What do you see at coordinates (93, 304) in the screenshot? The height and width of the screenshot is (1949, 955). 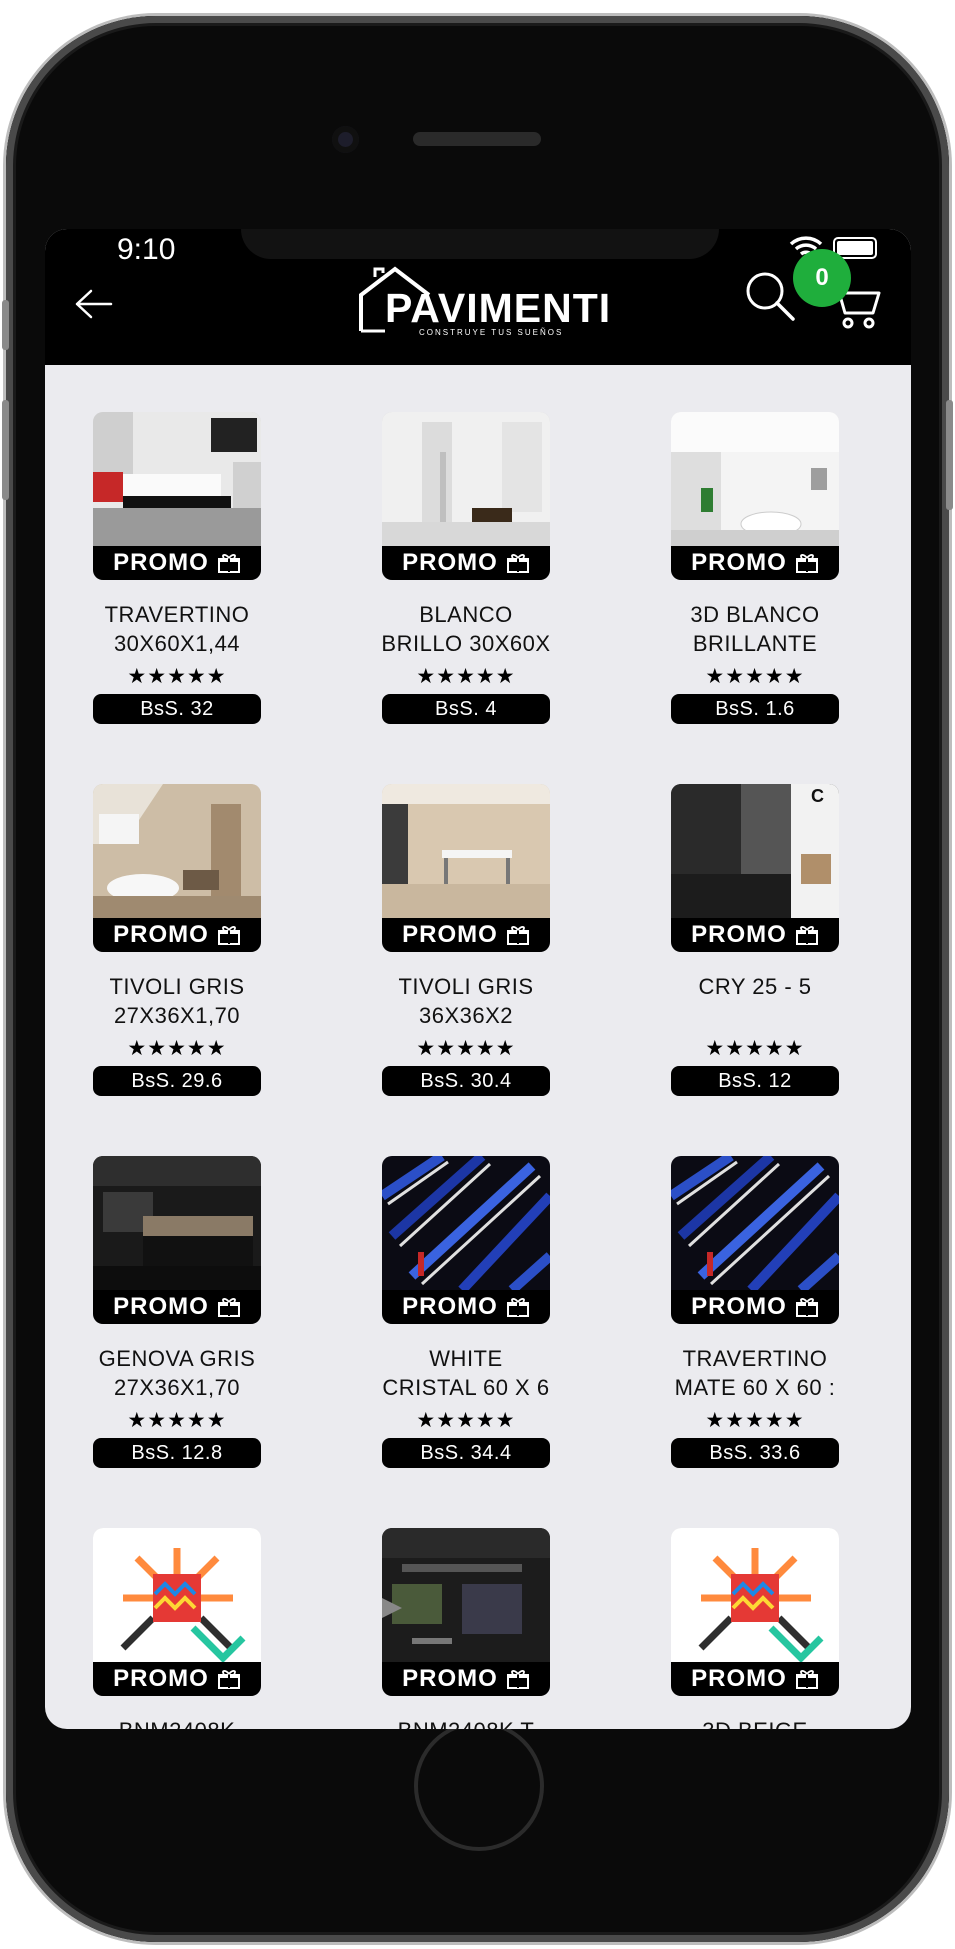 I see `back-arrow-icon` at bounding box center [93, 304].